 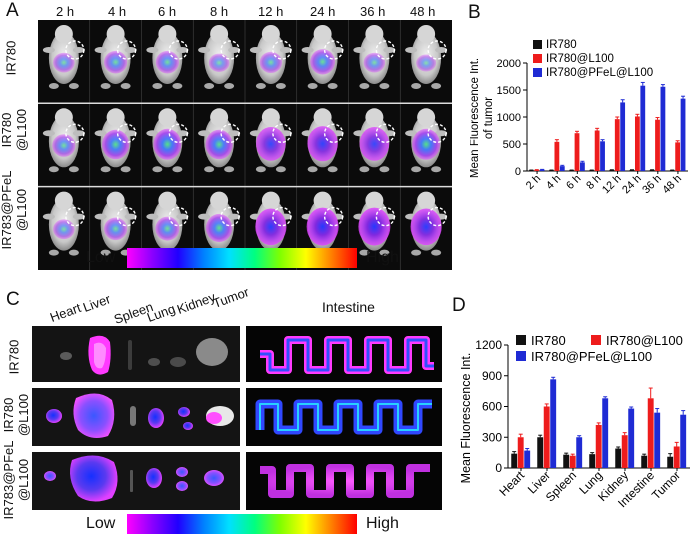 I want to click on x-tick-label: 12 h, so click(x=612, y=185).